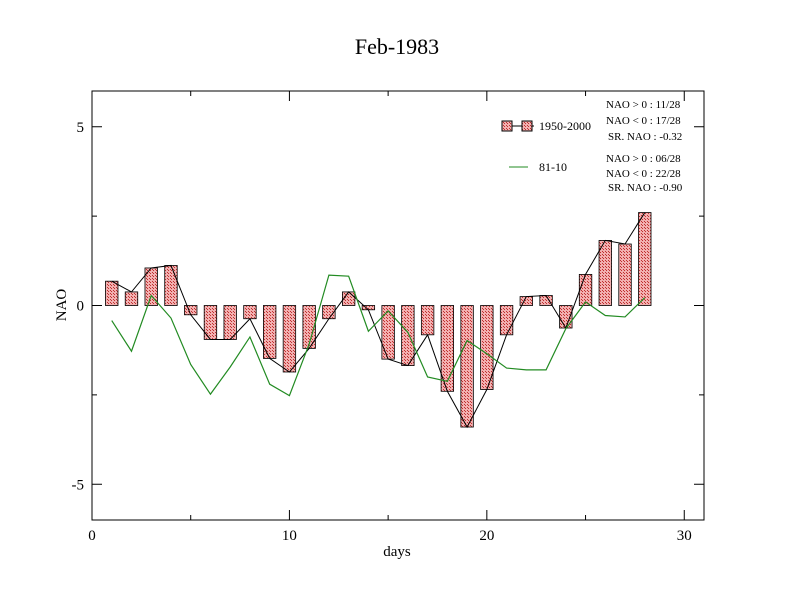 The image size is (792, 612). I want to click on legend-swatch-1950-2000-right, so click(527, 126).